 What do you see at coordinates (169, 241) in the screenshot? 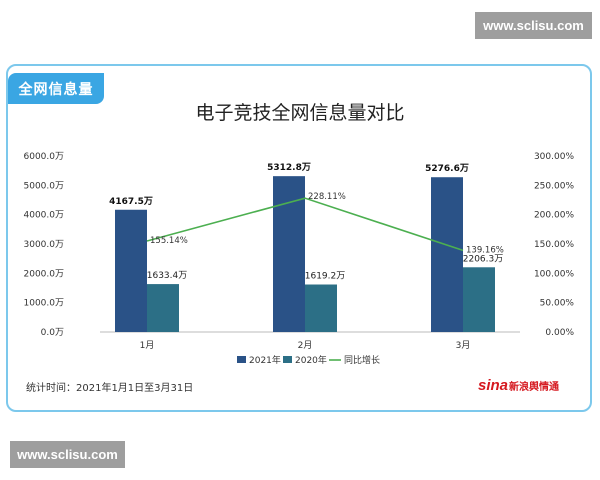
I see `growth-value-label: 155.14%` at bounding box center [169, 241].